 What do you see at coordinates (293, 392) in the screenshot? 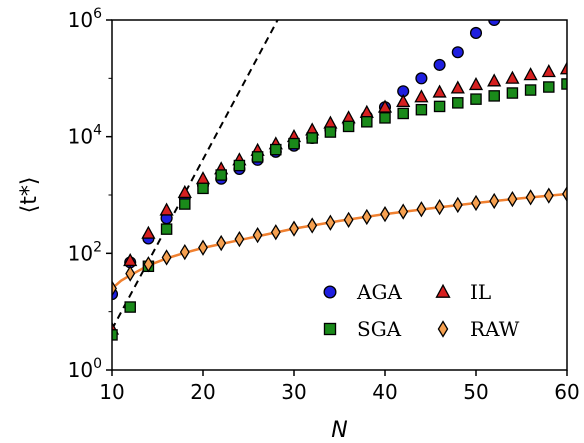
I see `x-tick-label: 30` at bounding box center [293, 392].